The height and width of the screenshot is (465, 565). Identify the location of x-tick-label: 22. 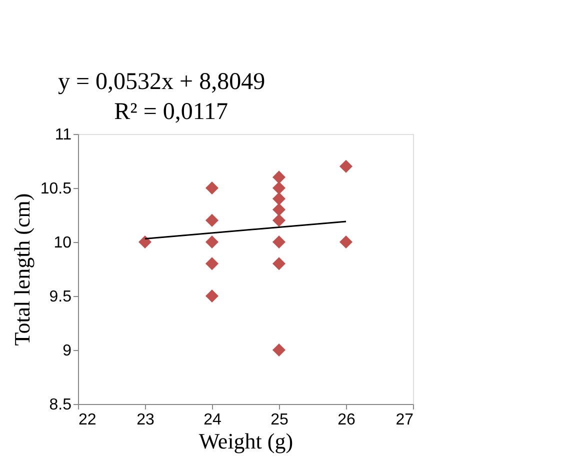
(87, 420).